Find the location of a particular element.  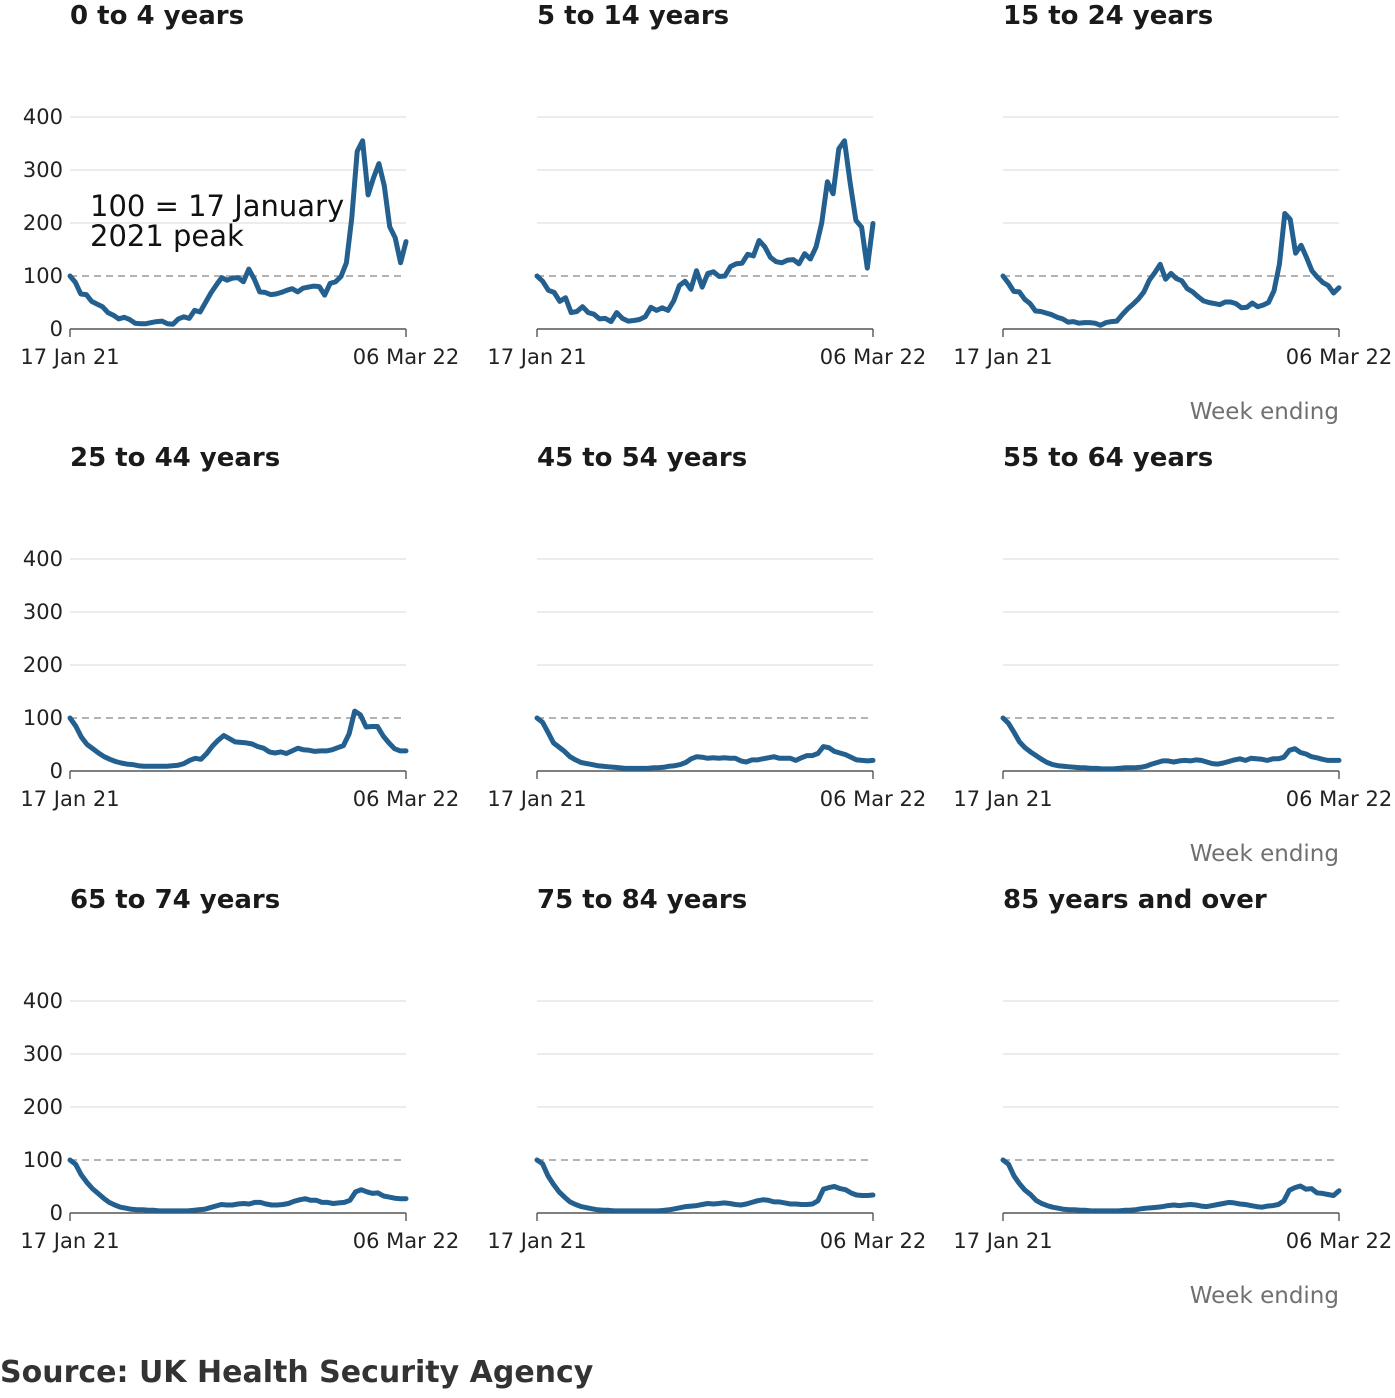

panel-title: 5 to 14 years is located at coordinates (633, 16).